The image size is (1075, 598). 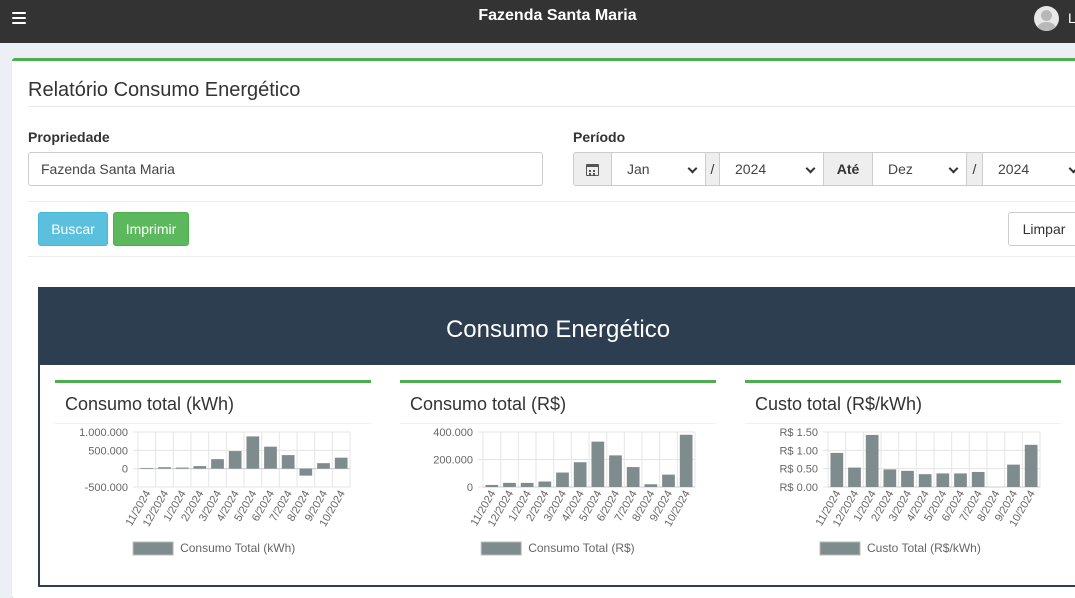 I want to click on y-tick-label: R$ 1.50, so click(x=798, y=433).